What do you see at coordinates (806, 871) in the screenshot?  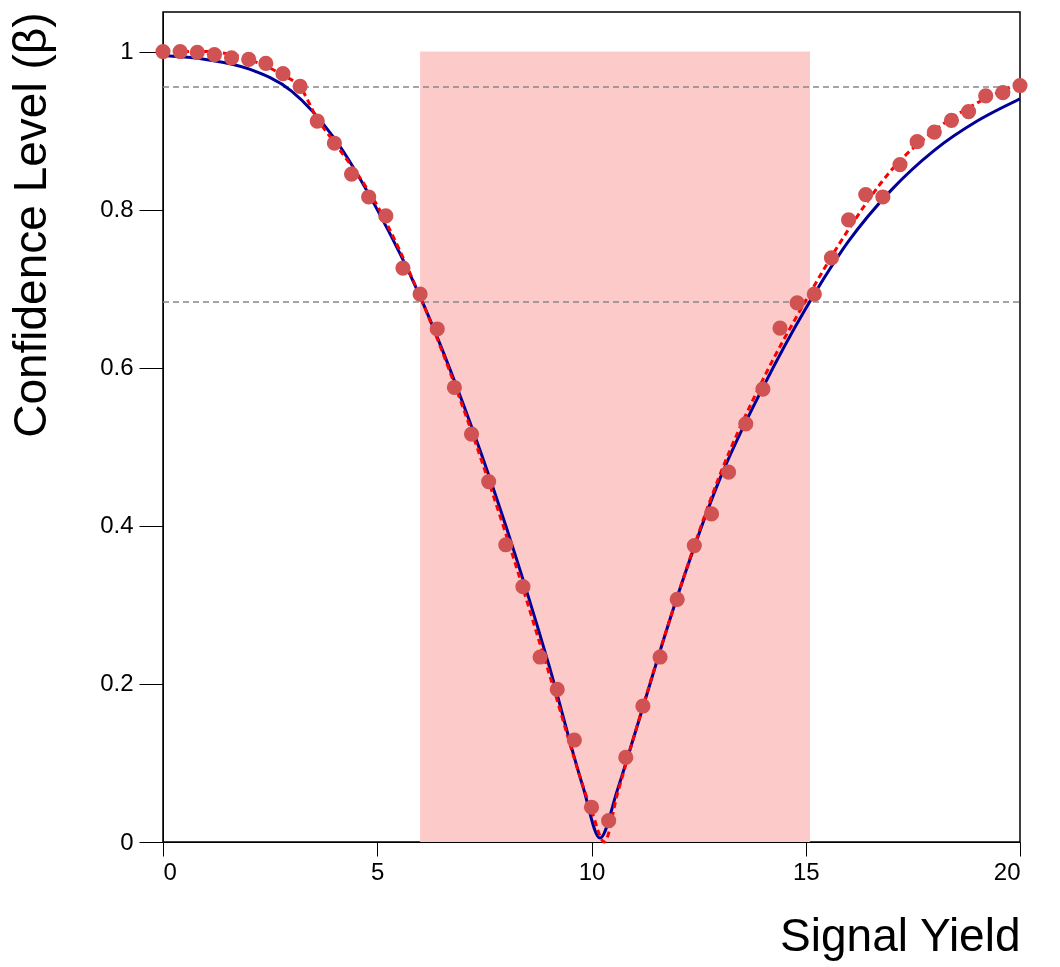 I see `x-tick-label: 15` at bounding box center [806, 871].